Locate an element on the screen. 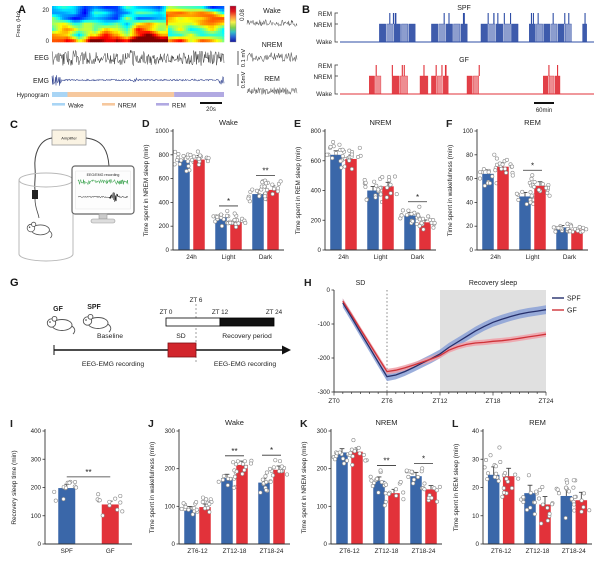 This screenshot has height=565, width=600. svg-text: Time spent in REM sleep (min) is located at coordinates (298, 190).